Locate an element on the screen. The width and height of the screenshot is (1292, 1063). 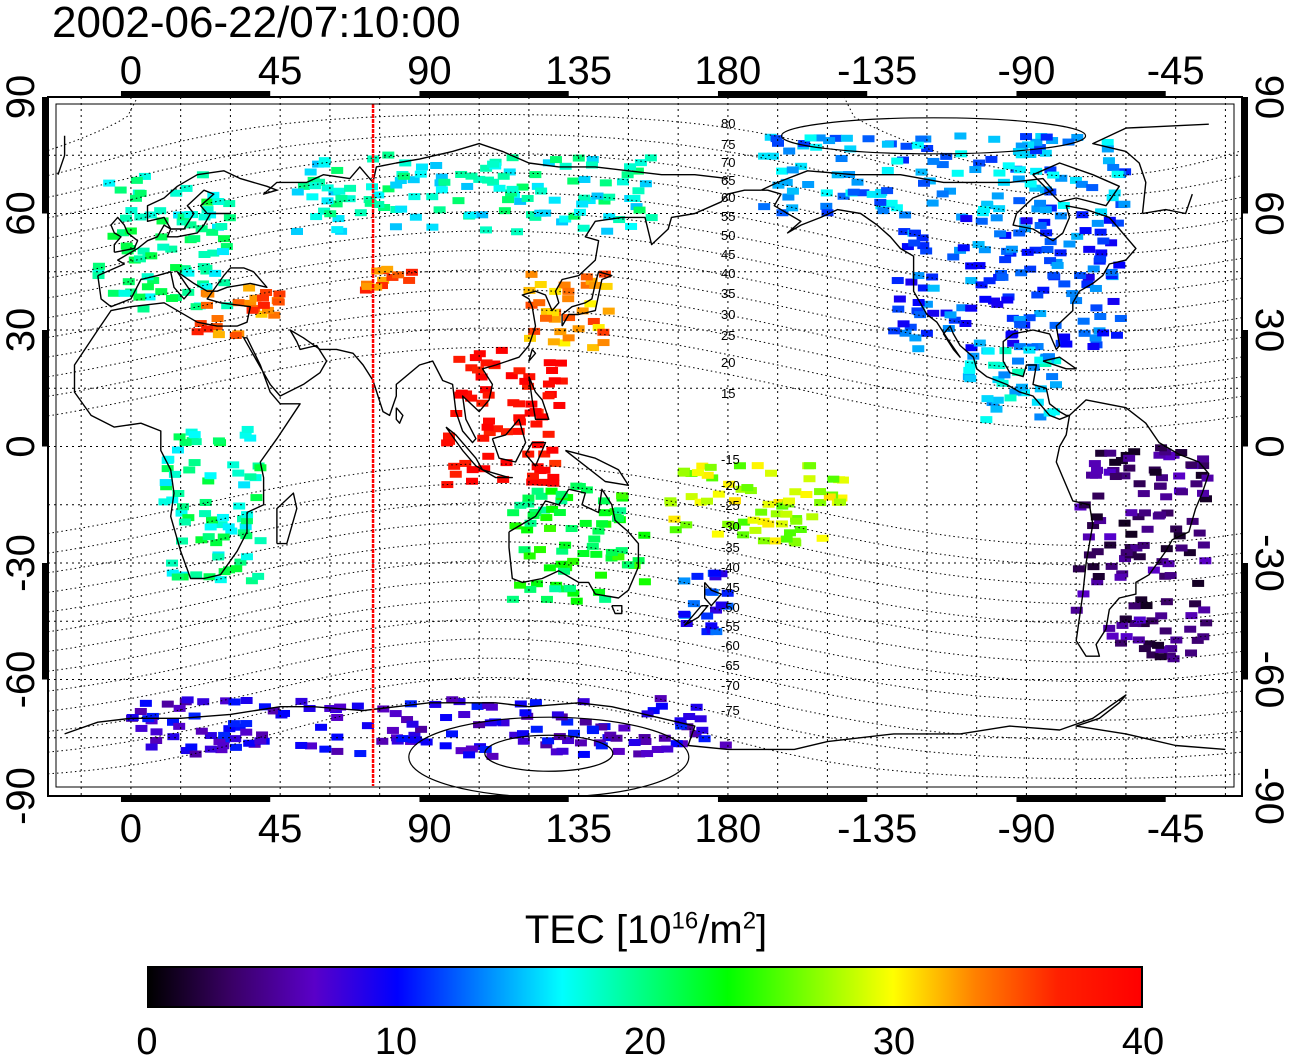
lon-tick-label-top: -90 is located at coordinates (1027, 71).